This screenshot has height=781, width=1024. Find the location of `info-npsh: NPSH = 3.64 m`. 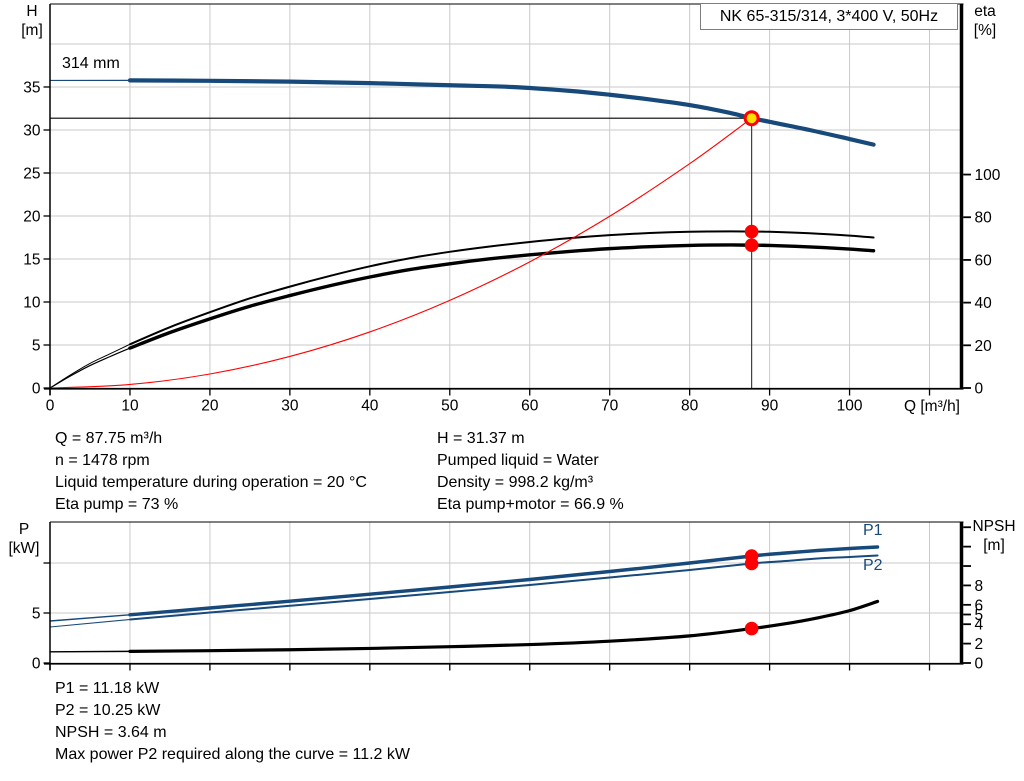

info-npsh: NPSH = 3.64 m is located at coordinates (111, 732).